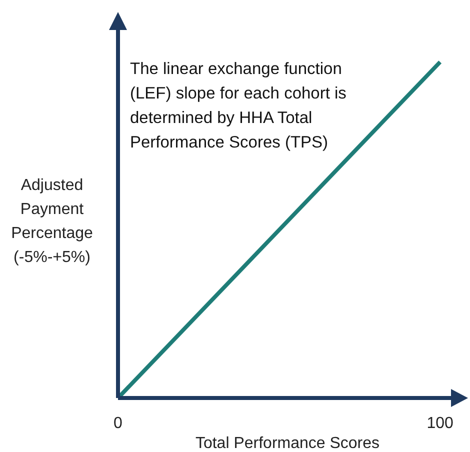 The height and width of the screenshot is (452, 470). Describe the element at coordinates (118, 423) in the screenshot. I see `x-tick-label: 0` at that location.